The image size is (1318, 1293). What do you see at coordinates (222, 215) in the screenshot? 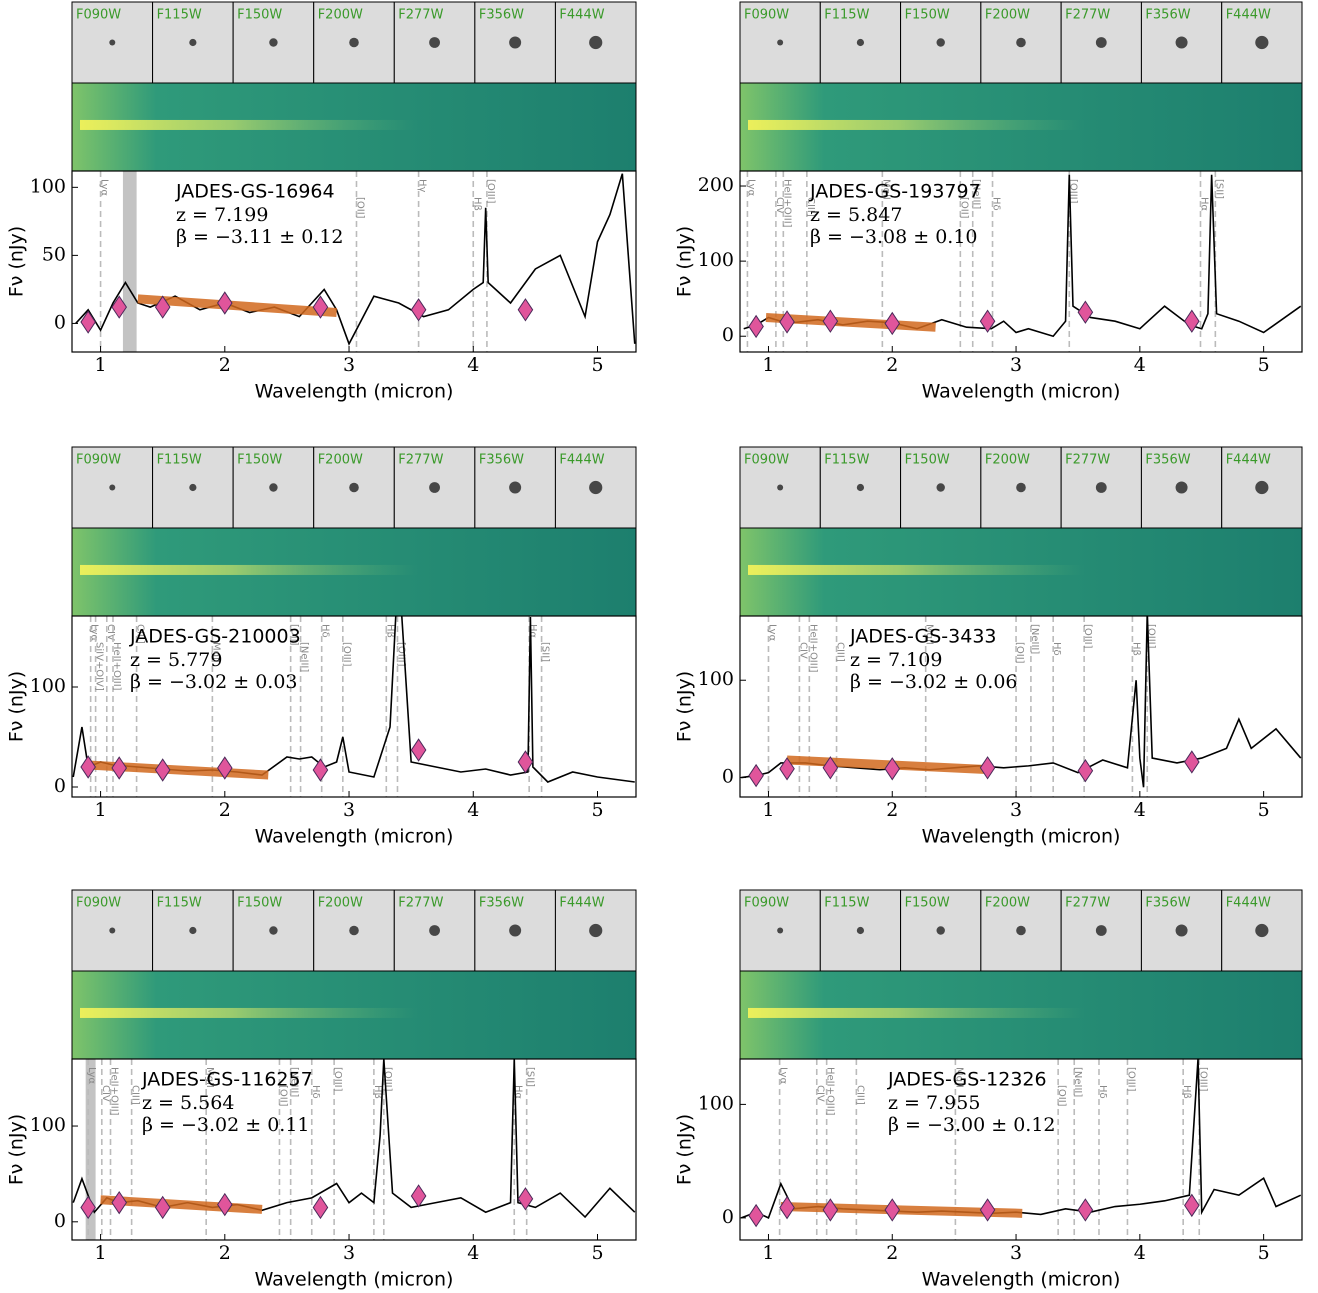
I see `redshift: z = 7.199` at bounding box center [222, 215].